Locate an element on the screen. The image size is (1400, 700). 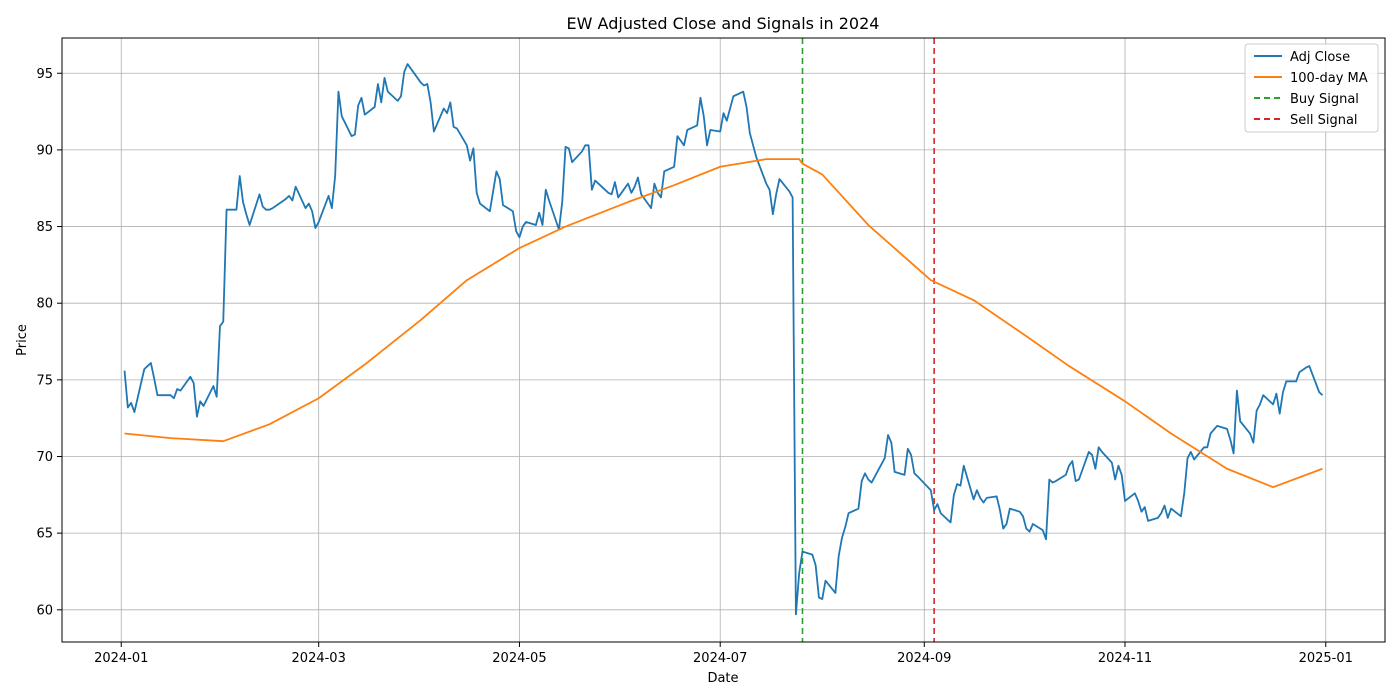
y-tick-label: 90 is located at coordinates (44, 150).